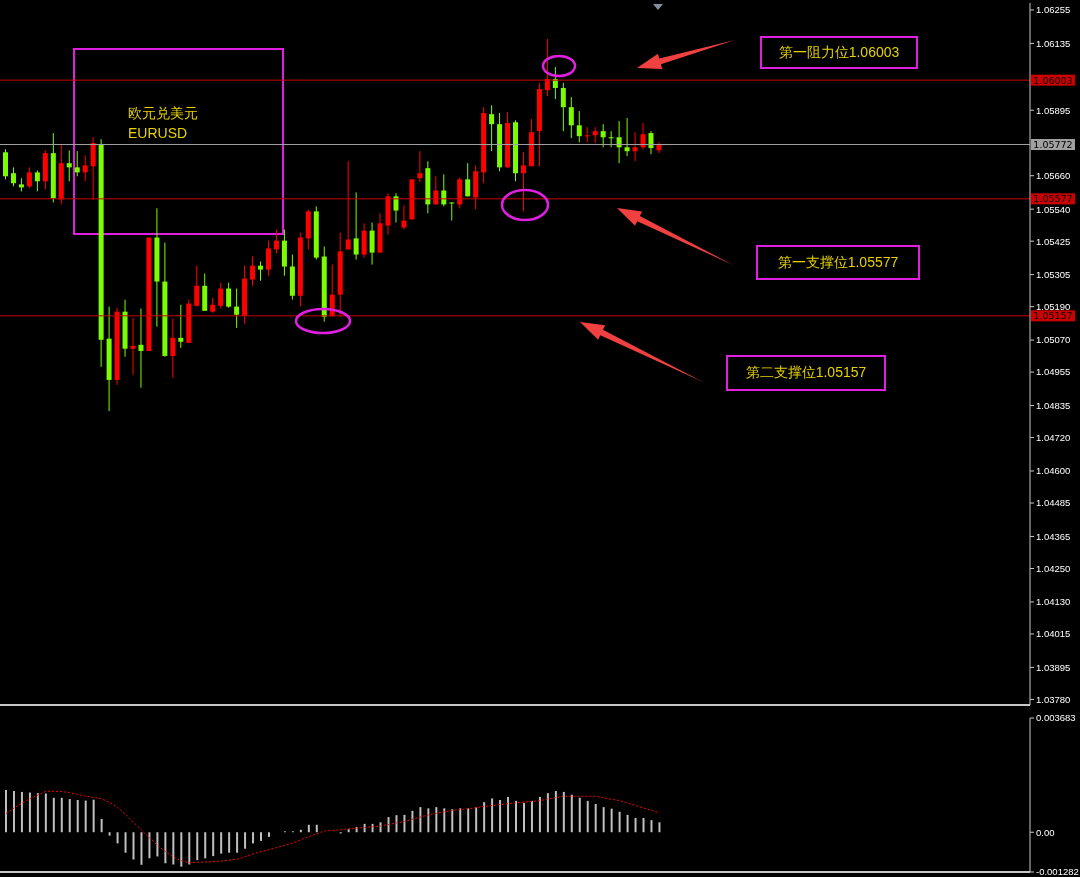  What do you see at coordinates (158, 133) in the screenshot?
I see `text: EURUSD` at bounding box center [158, 133].